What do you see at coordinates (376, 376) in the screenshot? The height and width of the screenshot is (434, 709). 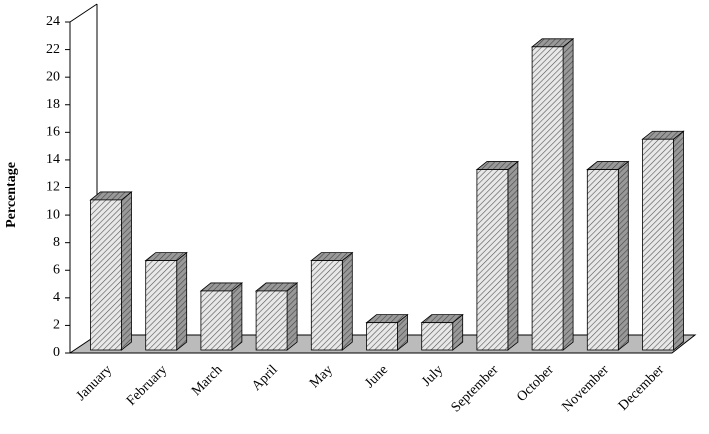 I see `x-tick-label: June` at bounding box center [376, 376].